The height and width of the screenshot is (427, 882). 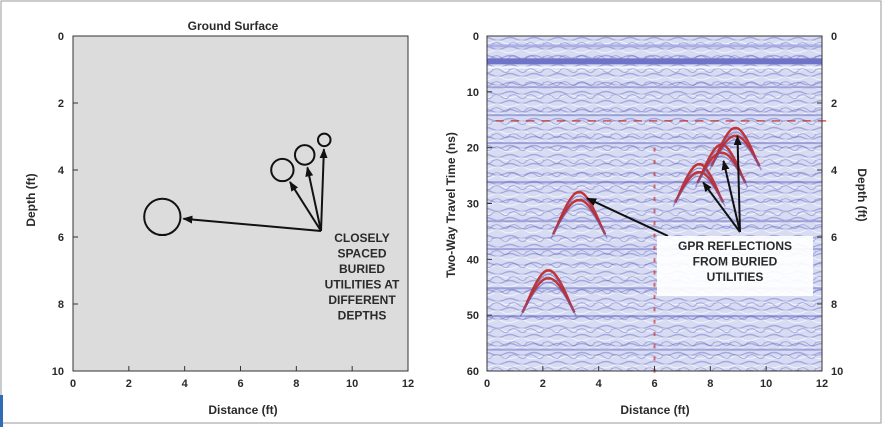 I want to click on right-x-ticks: 0 2 4 6 8 10 12, so click(x=656, y=378).